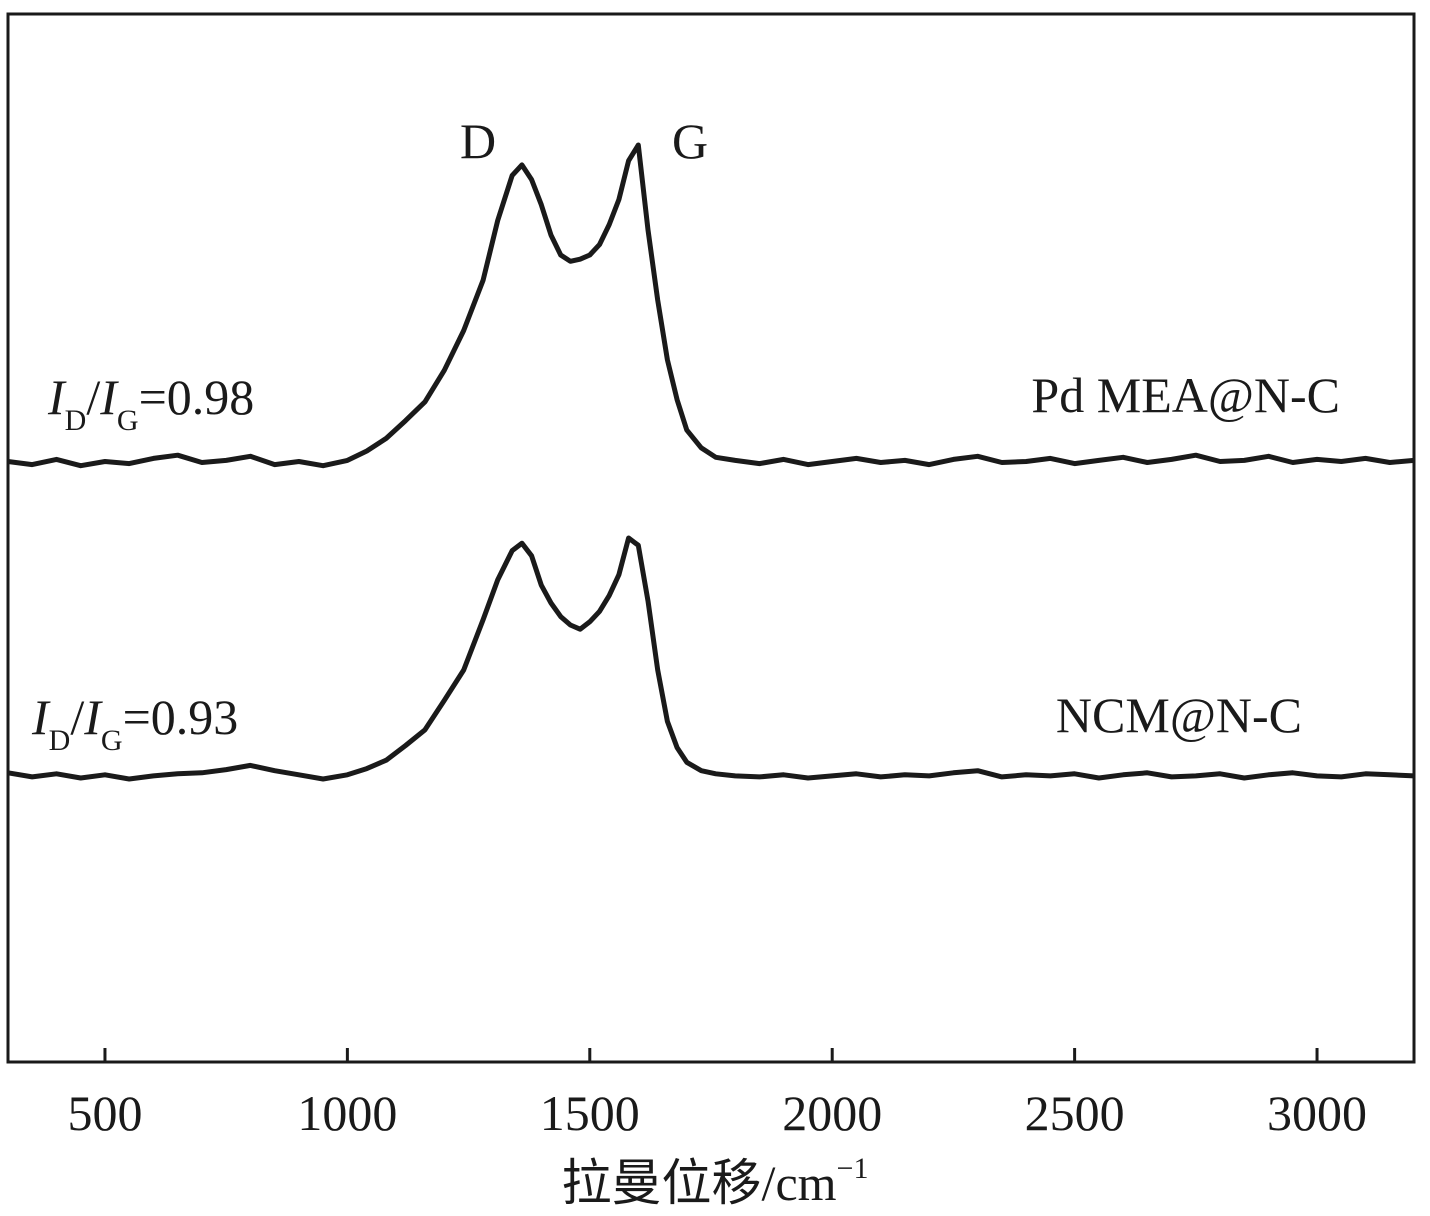 This screenshot has width=1430, height=1216. What do you see at coordinates (181, 717) in the screenshot?
I see `ratio-label-part: =0.93` at bounding box center [181, 717].